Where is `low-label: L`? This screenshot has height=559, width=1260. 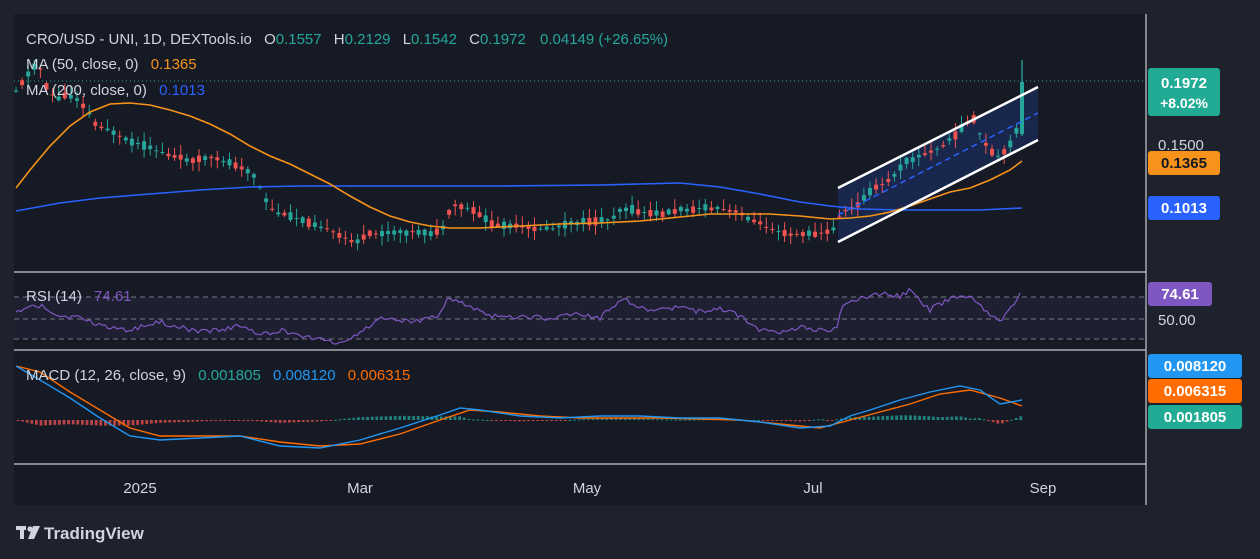
low-label: L is located at coordinates (407, 39).